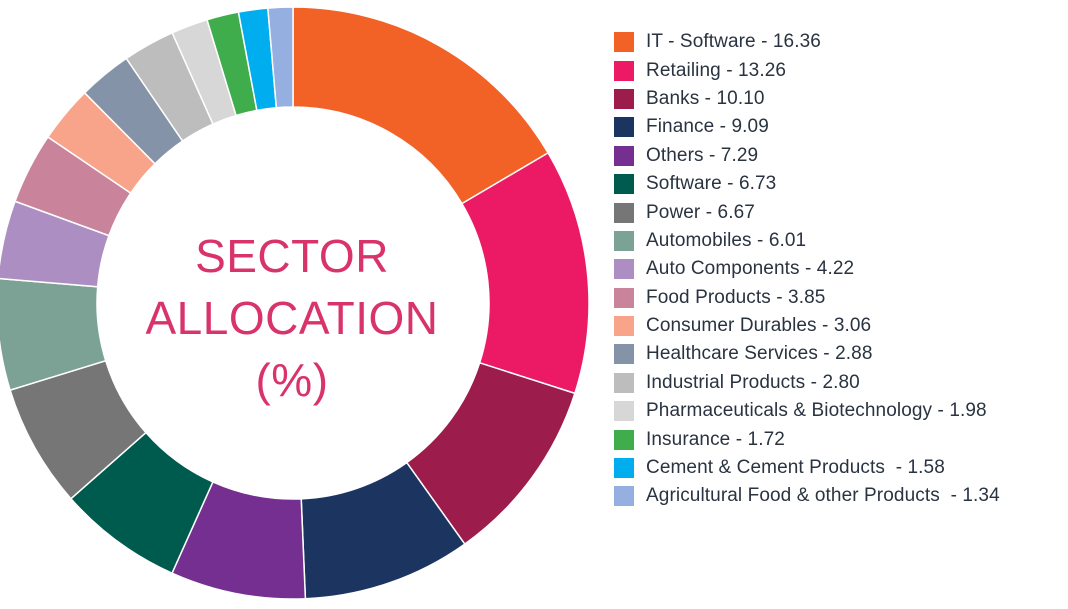  What do you see at coordinates (733, 42) in the screenshot?
I see `legend-label: IT - Software - 16.36` at bounding box center [733, 42].